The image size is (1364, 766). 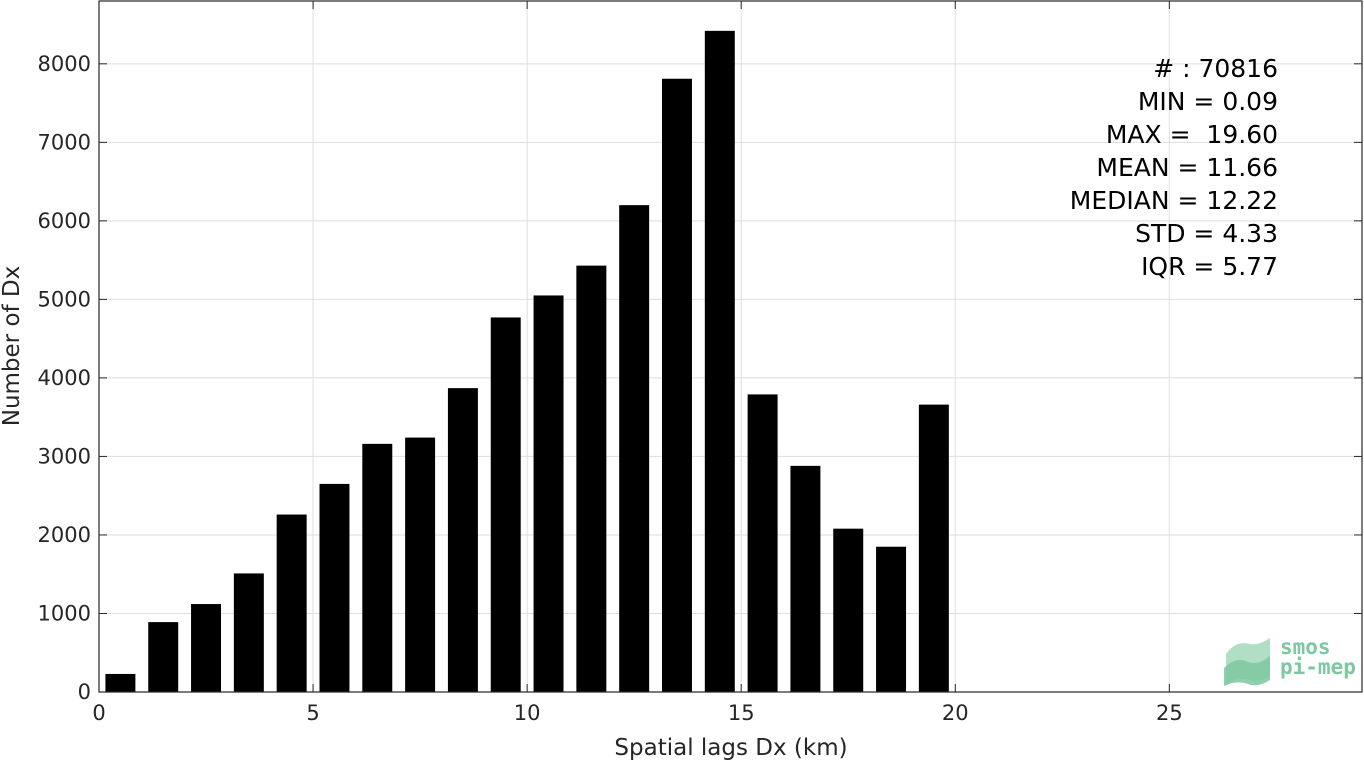 I want to click on y-tick-label: 0, so click(x=84, y=692).